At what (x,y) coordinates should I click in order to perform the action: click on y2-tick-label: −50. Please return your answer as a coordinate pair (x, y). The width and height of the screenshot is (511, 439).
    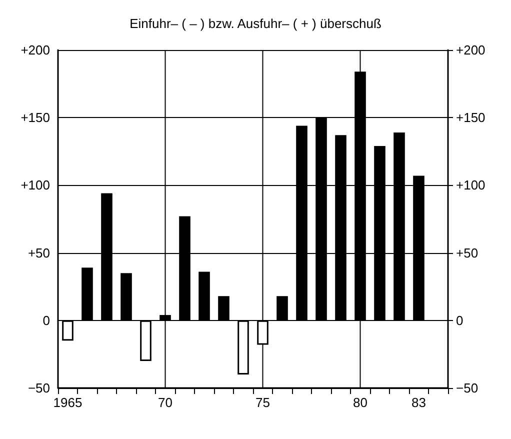
    Looking at the image, I should click on (467, 388).